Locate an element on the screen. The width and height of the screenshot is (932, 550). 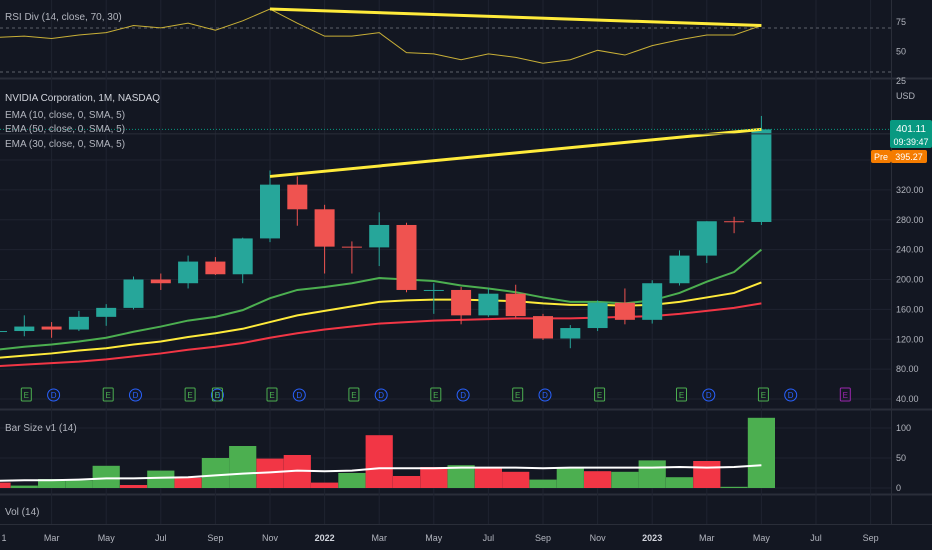
time-axis-label: 1 is located at coordinates (3, 538).